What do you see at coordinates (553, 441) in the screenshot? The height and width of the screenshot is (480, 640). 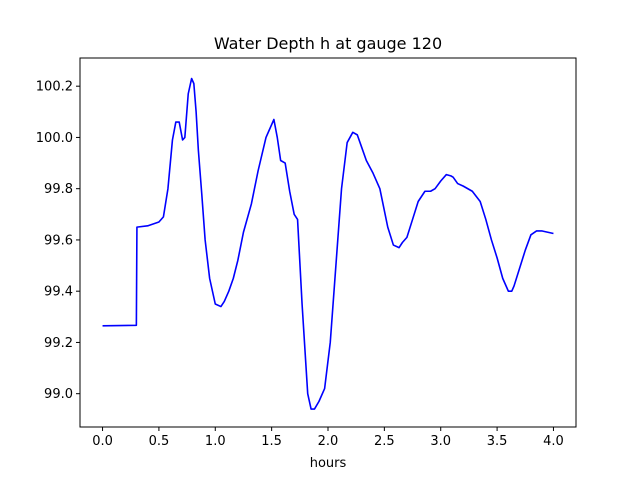 I see `x-tick-label: 4.0` at bounding box center [553, 441].